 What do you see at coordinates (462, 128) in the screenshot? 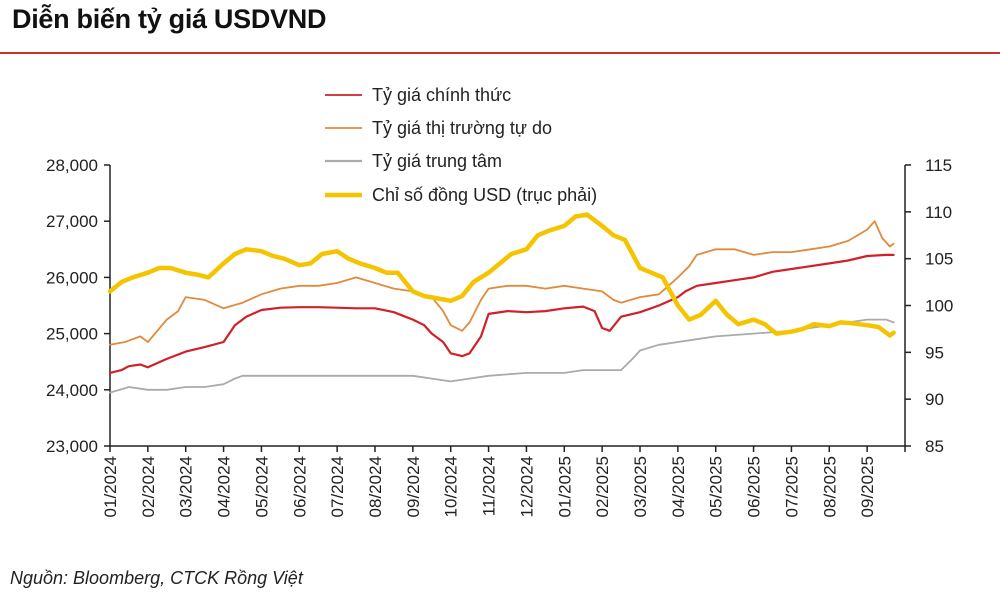
I see `legend-label: Tỷ giá thị trường tự do` at bounding box center [462, 128].